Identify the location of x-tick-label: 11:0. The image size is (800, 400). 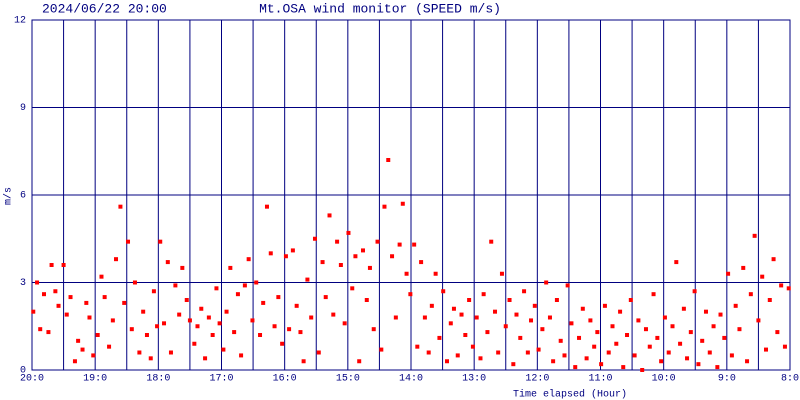
(600, 379).